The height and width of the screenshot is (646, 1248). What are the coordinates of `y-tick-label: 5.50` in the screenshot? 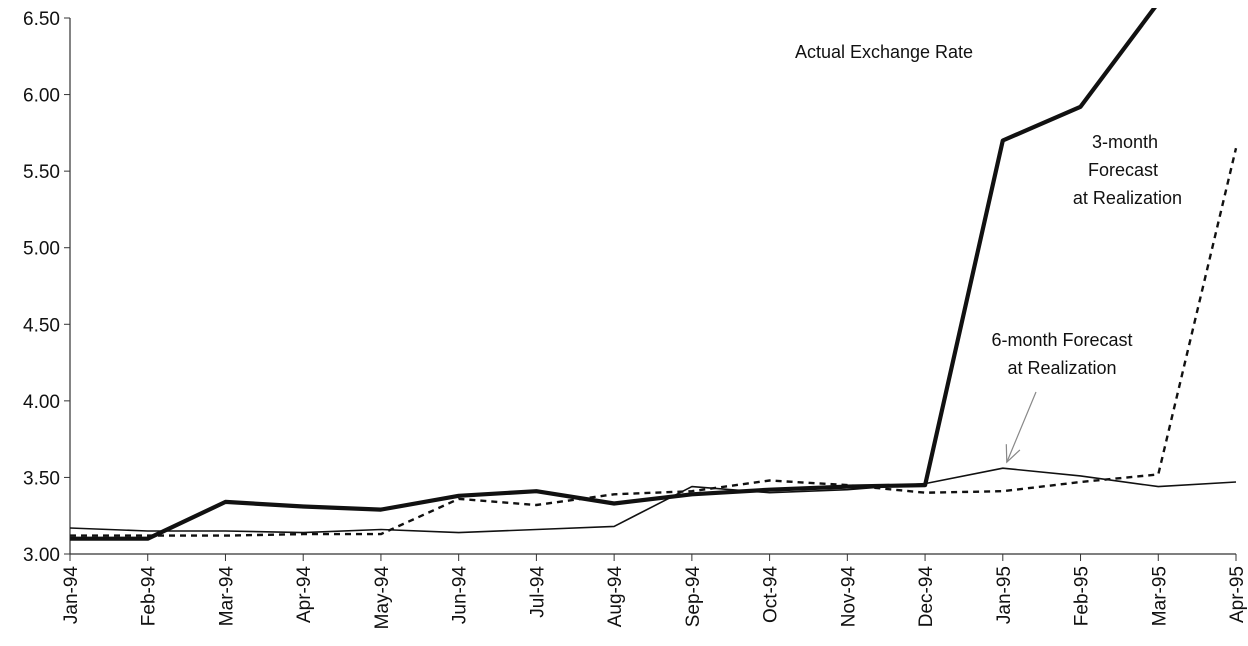 It's located at (41, 172).